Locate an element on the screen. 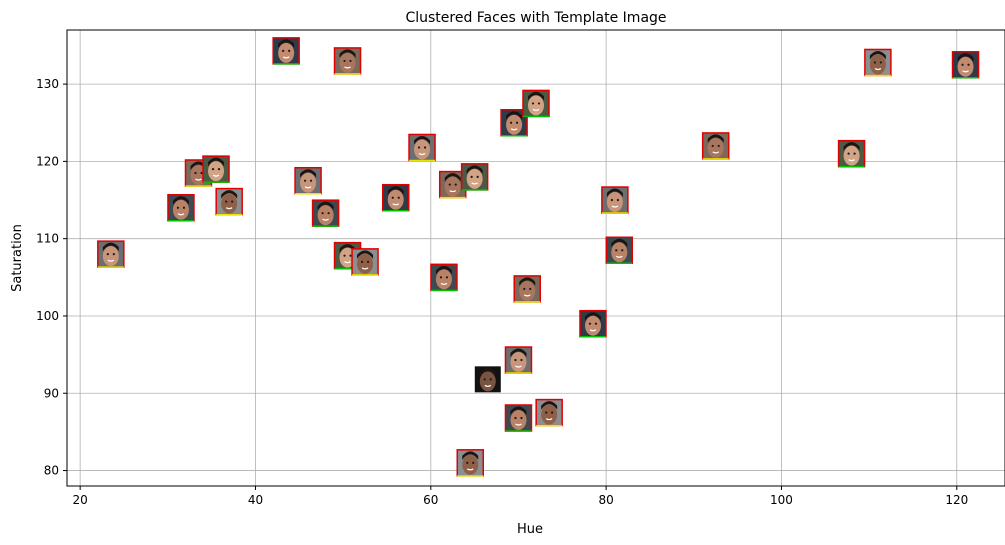 This screenshot has width=1005, height=545. template-image-point is located at coordinates (487, 379).